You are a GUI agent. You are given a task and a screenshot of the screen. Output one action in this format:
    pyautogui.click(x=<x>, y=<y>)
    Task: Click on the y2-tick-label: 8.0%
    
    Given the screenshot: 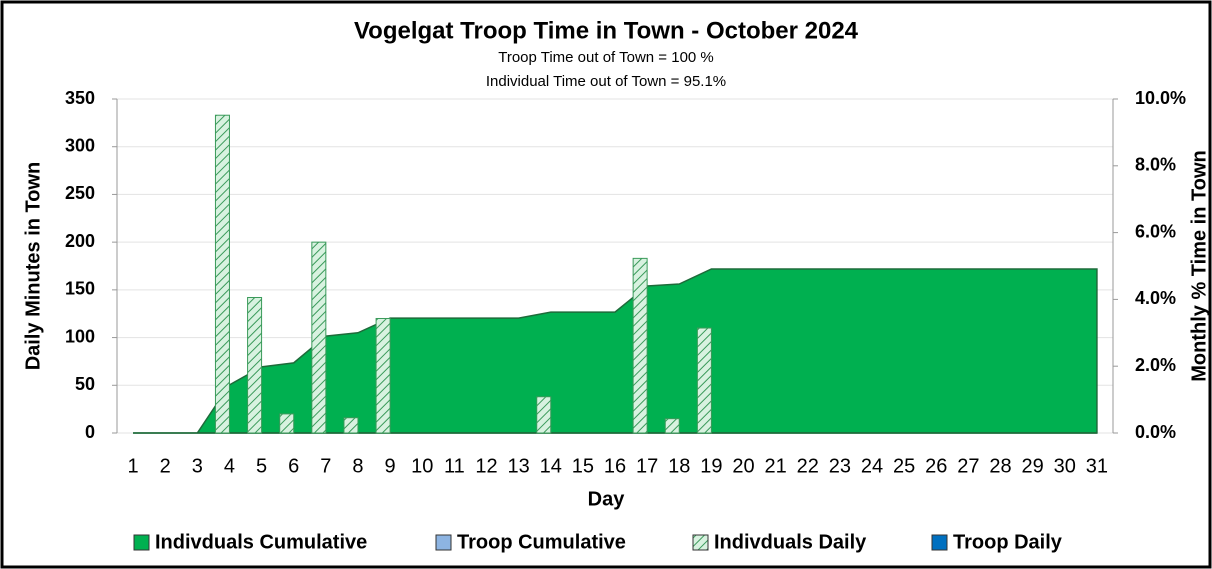 What is the action you would take?
    pyautogui.click(x=1155, y=165)
    